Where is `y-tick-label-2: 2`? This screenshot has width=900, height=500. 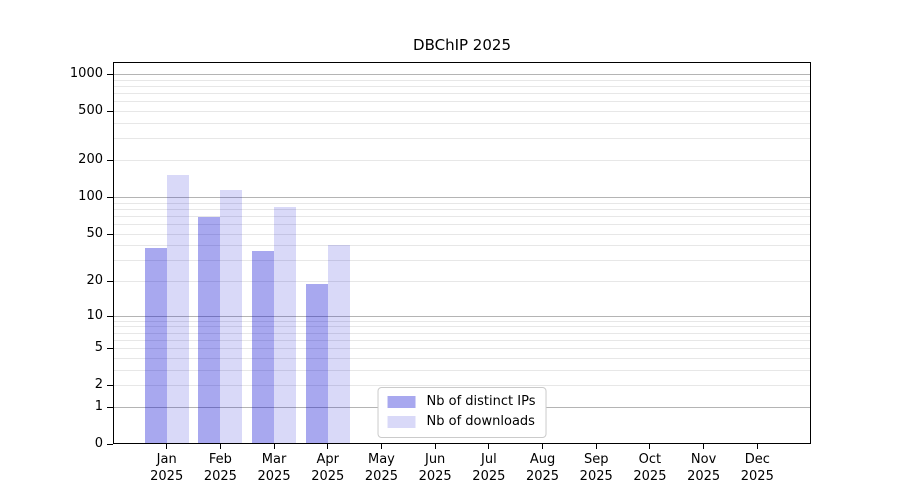 y-tick-label-2: 2 is located at coordinates (98, 385).